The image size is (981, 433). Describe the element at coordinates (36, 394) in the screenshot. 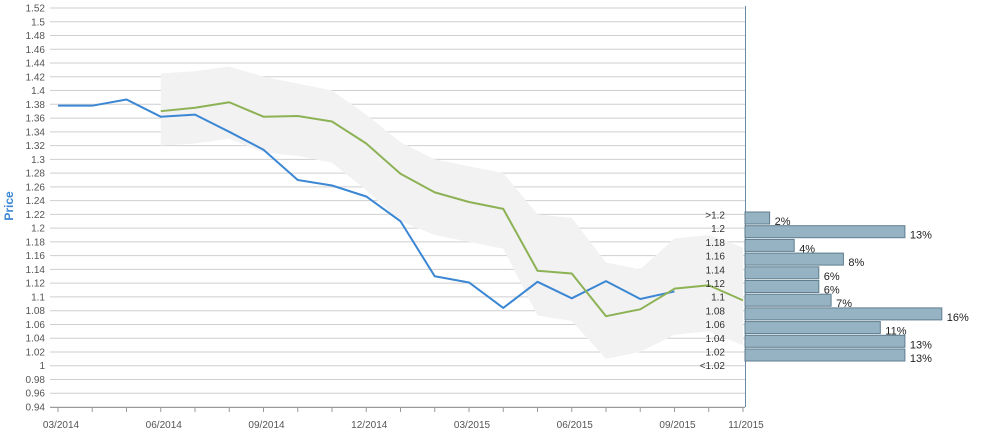

I see `y-tick-label: 0.96` at that location.